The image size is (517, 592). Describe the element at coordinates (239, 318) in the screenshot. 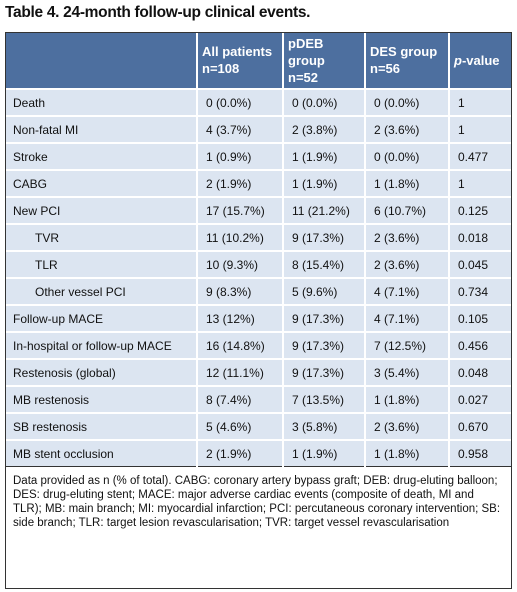

I see `cell: 13 (12%)` at that location.